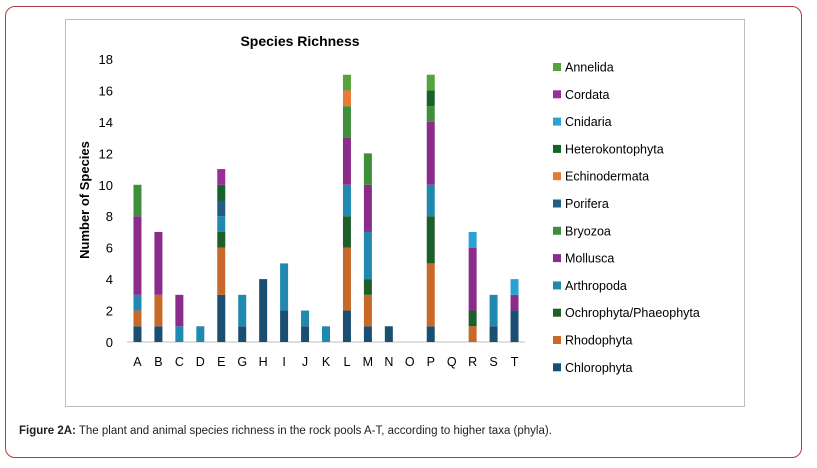 This screenshot has height=468, width=817. What do you see at coordinates (632, 313) in the screenshot?
I see `legend-label: Ochrophyta/Phaeophyta` at bounding box center [632, 313].